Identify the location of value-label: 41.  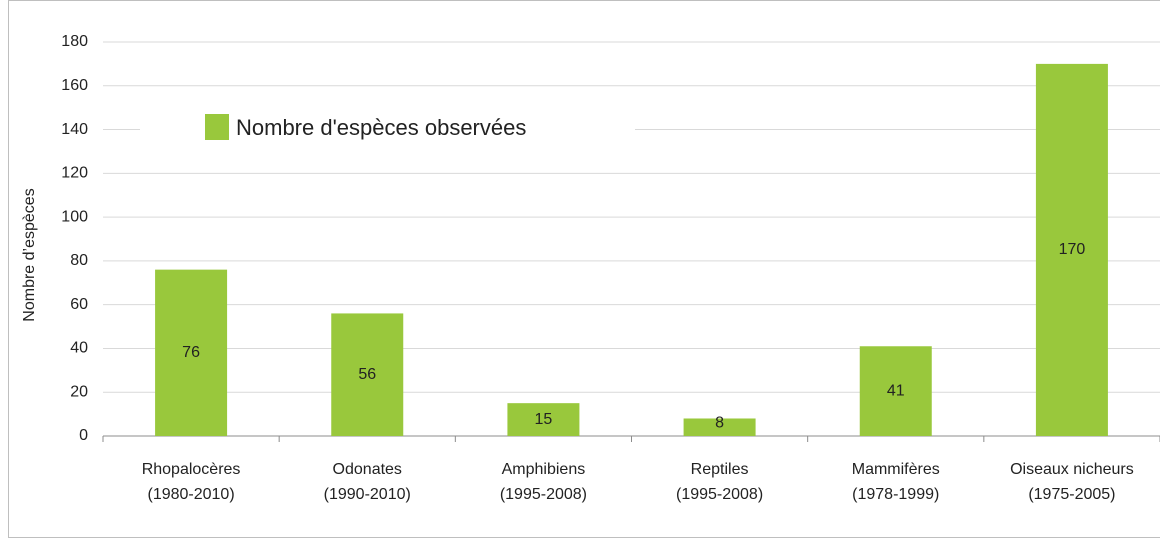
(896, 390).